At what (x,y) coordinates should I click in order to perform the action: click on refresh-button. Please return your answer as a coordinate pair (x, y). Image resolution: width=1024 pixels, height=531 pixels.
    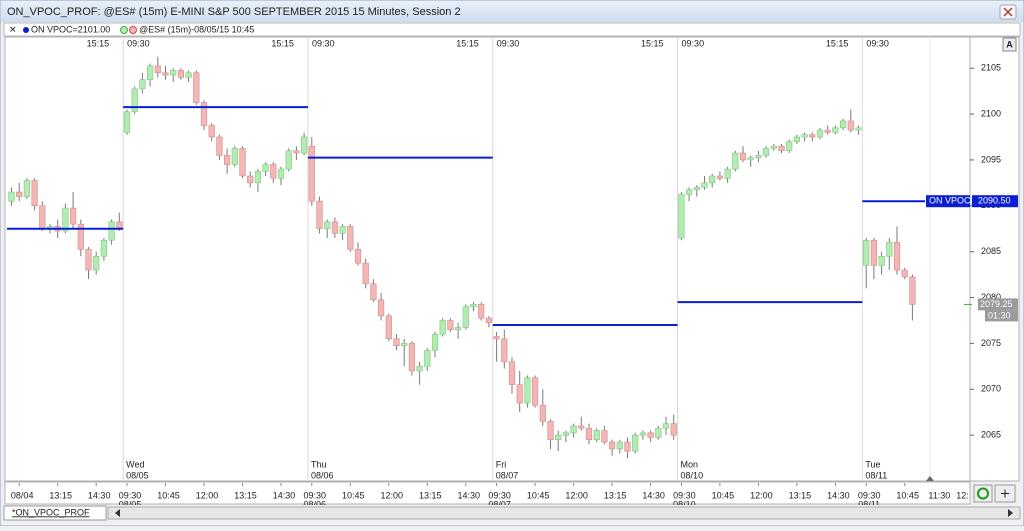
    Looking at the image, I should click on (983, 493).